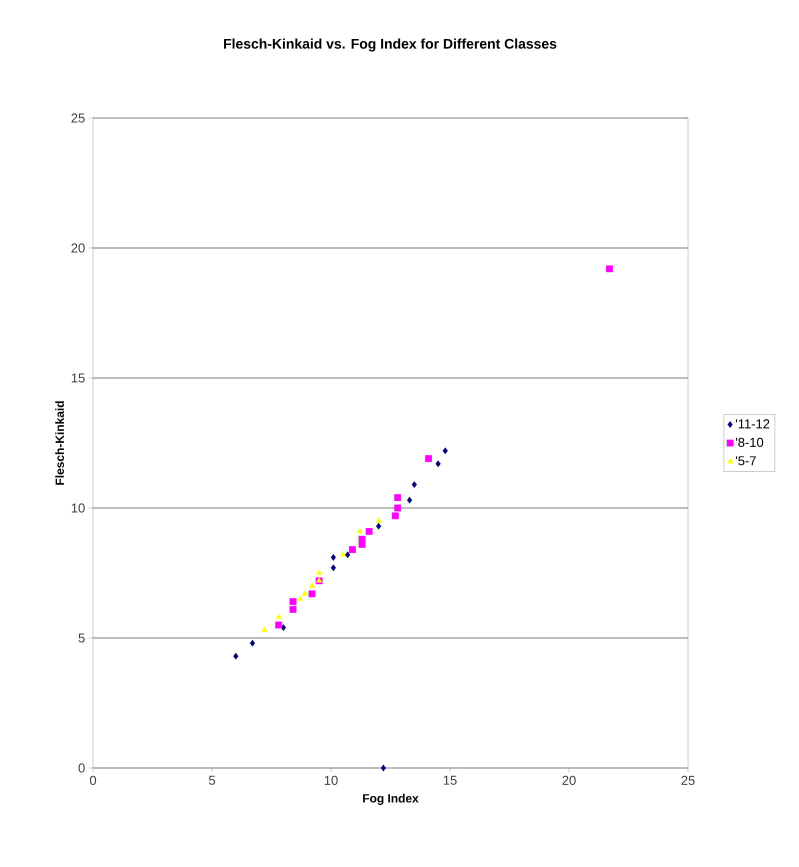  Describe the element at coordinates (450, 780) in the screenshot. I see `x-tick-label: 15` at that location.